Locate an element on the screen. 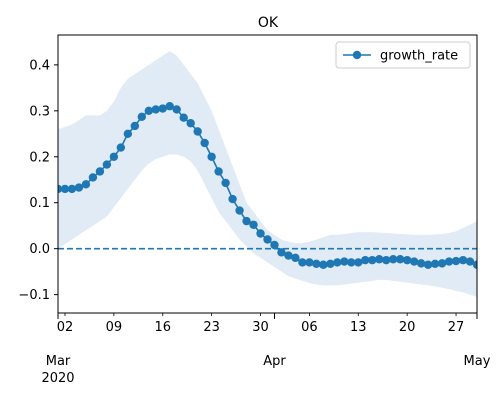  legend: growth_rate is located at coordinates (403, 55).